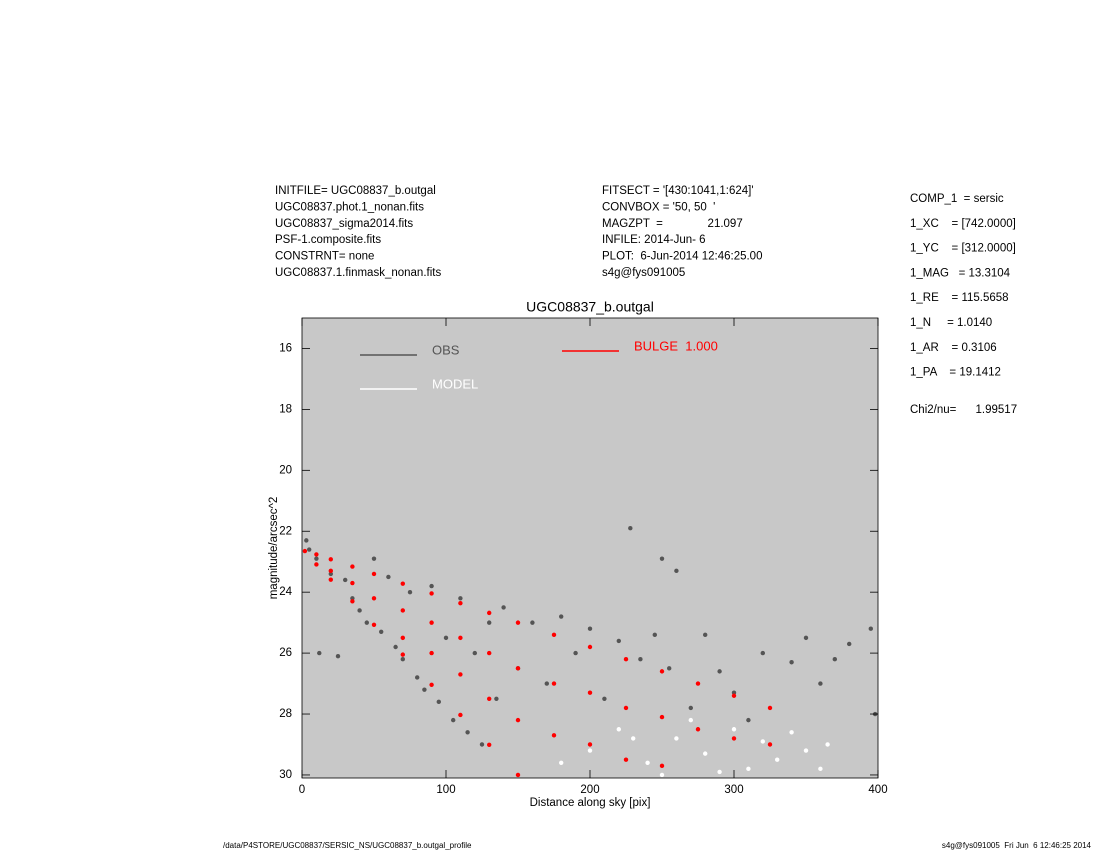  I want to click on y-tick-label: 28, so click(285, 714).